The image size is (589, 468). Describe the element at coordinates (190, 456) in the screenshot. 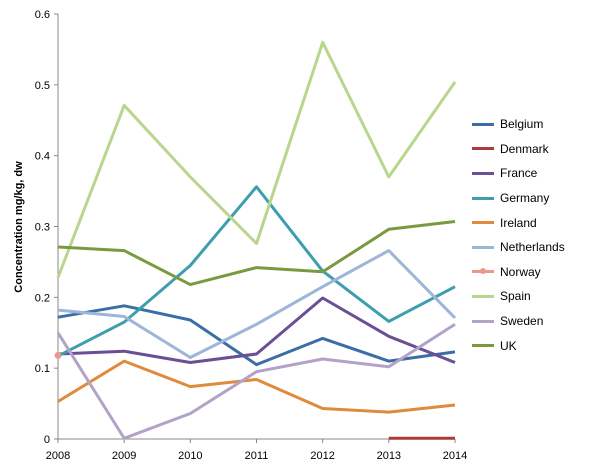

I see `x-tick-label: 2010` at that location.